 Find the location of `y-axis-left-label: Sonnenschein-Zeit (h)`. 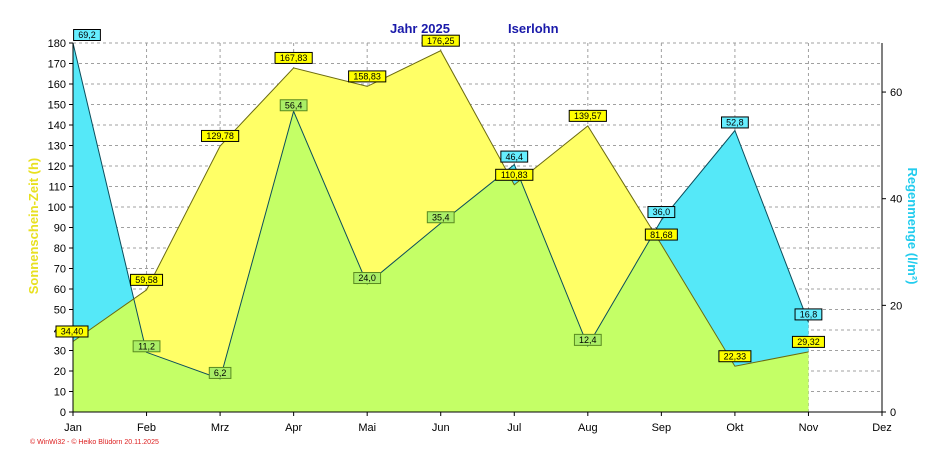

y-axis-left-label: Sonnenschein-Zeit (h) is located at coordinates (33, 226).